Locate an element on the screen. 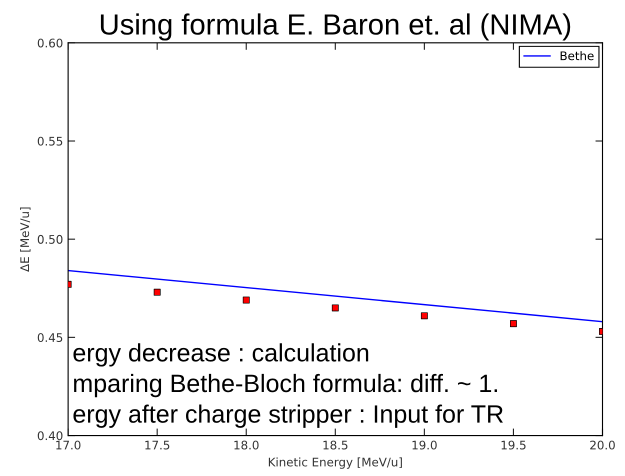  chart-title: Using formula E. Baron et. al (NIMA) is located at coordinates (335, 27).